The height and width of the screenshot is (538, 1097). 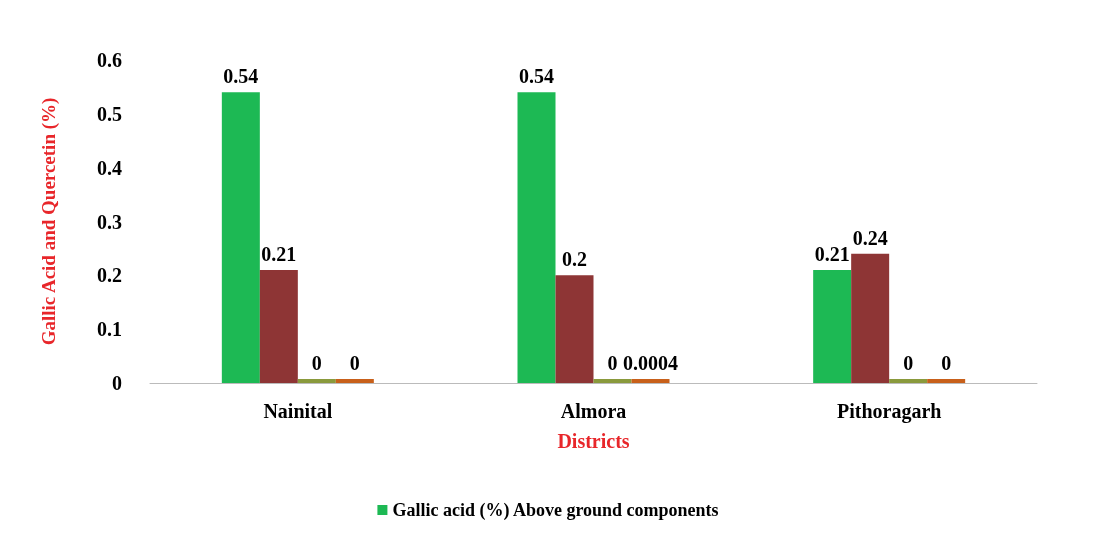 I want to click on y-tick-label: 0.2, so click(x=109, y=275).